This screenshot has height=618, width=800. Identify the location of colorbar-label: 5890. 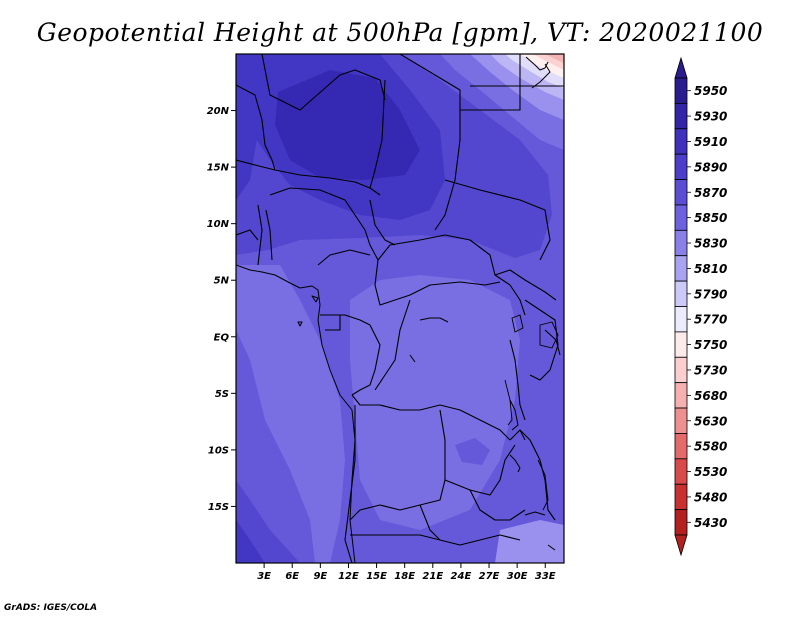
(710, 167).